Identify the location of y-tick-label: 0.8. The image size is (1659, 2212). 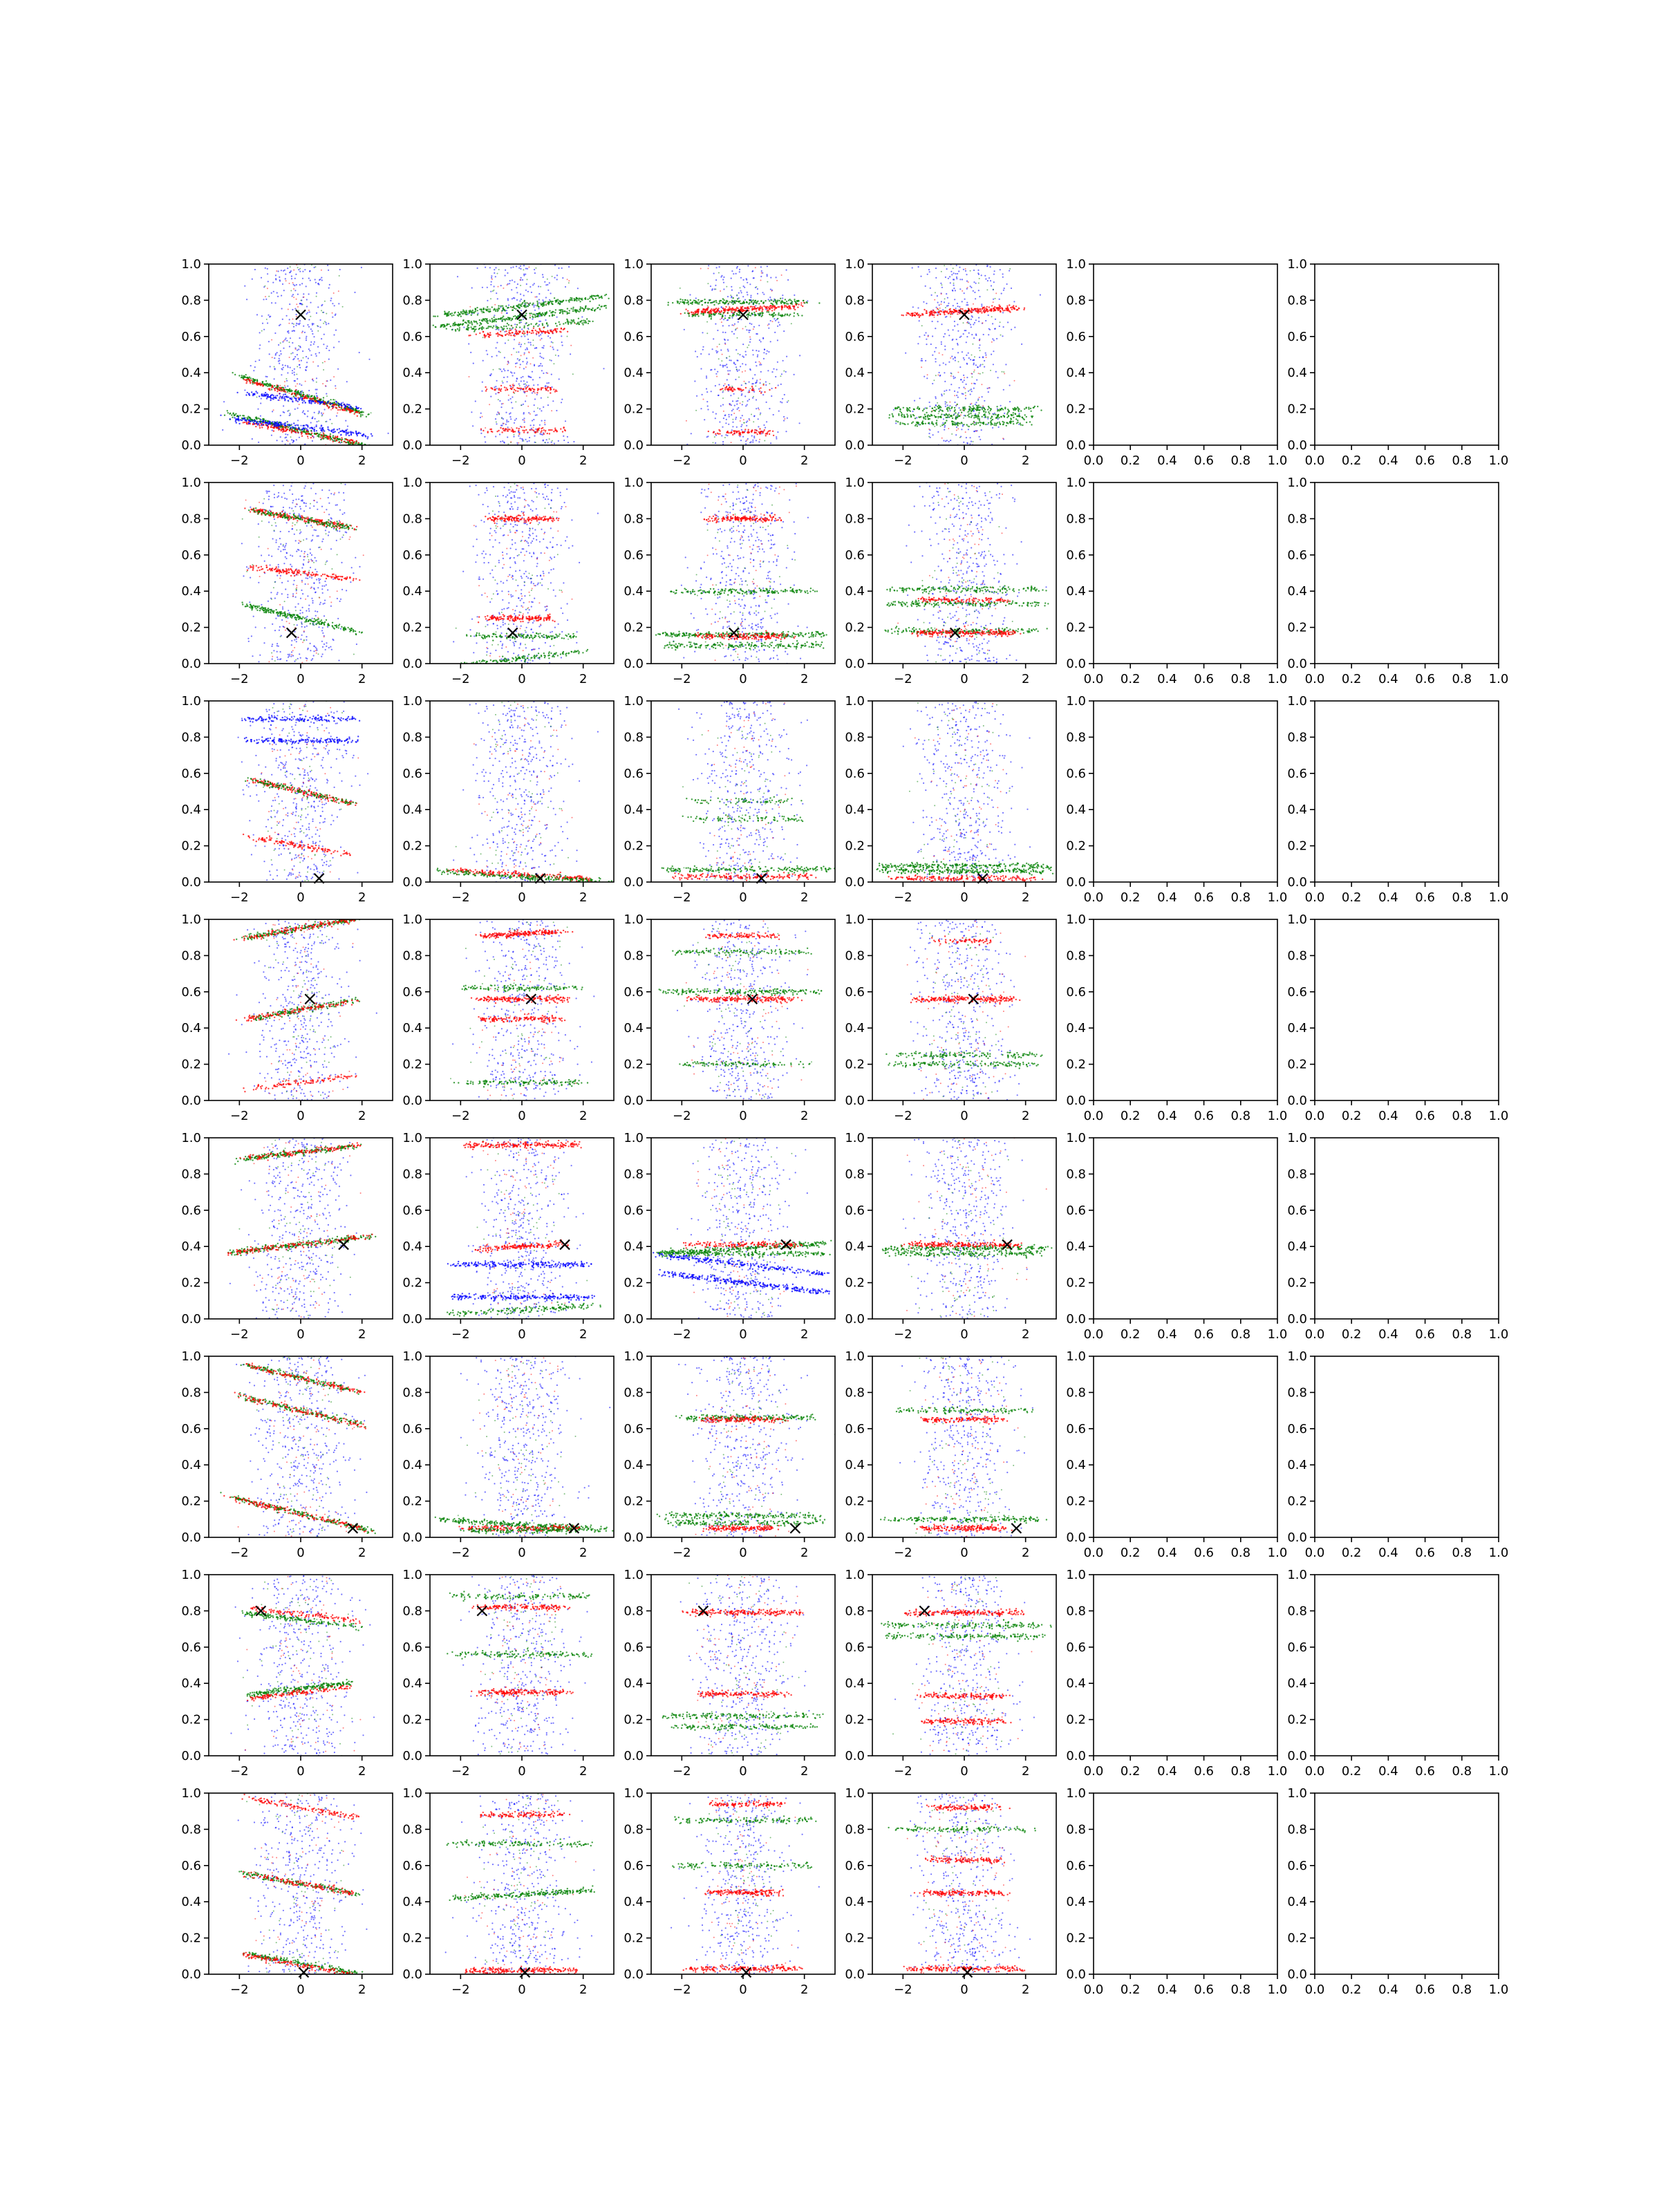
(634, 300).